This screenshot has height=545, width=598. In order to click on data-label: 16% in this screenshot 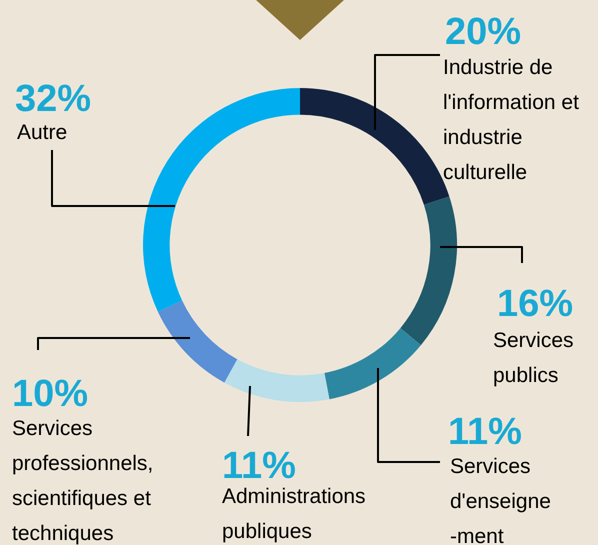, I will do `click(535, 304)`.